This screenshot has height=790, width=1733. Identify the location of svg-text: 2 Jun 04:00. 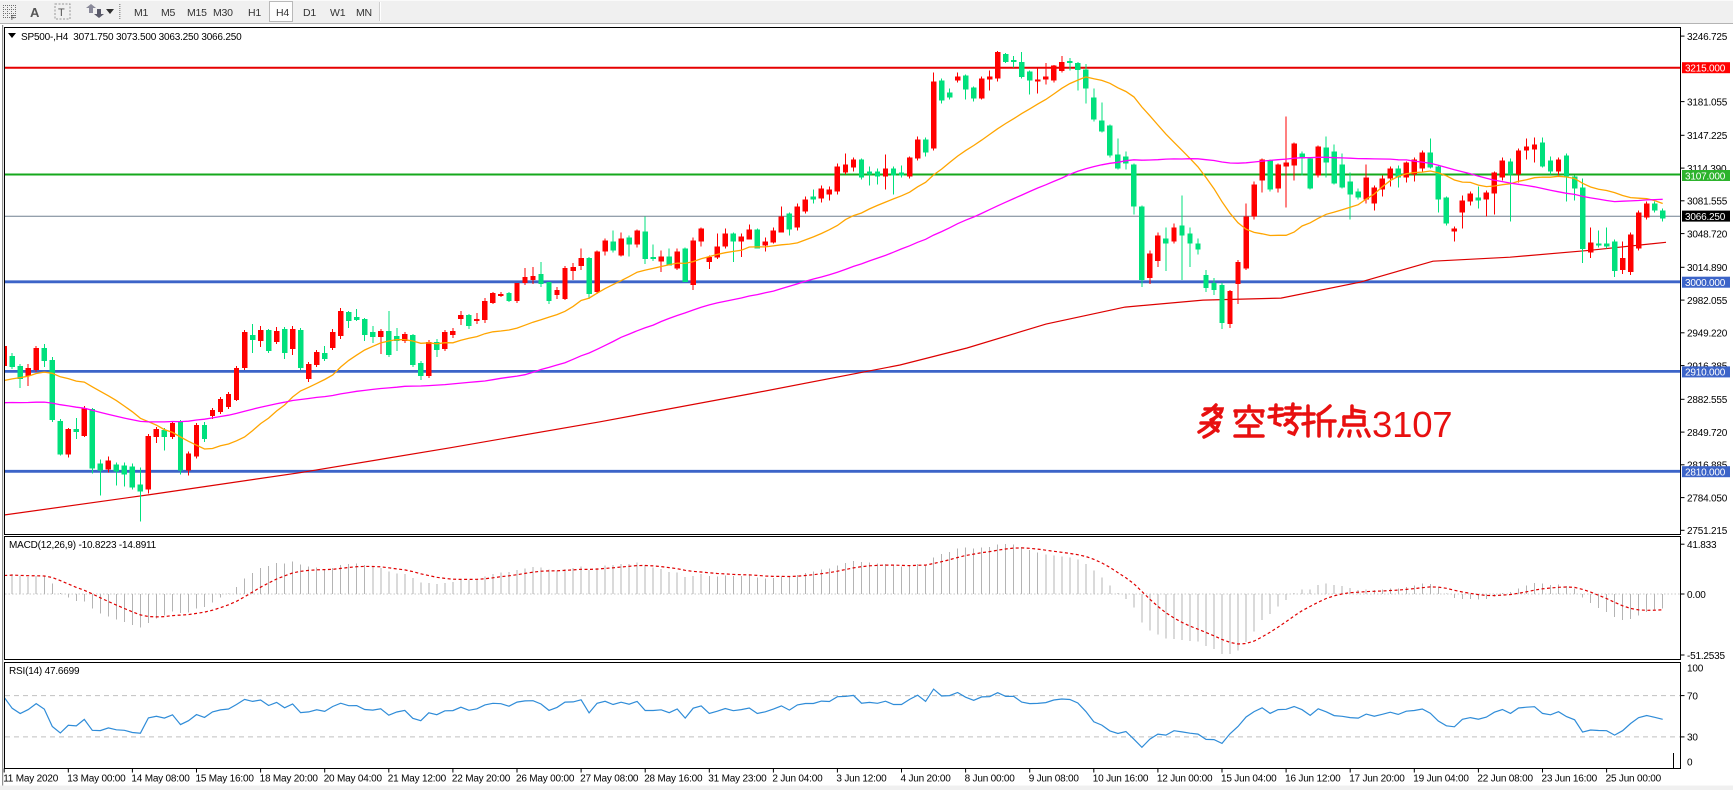
(797, 779).